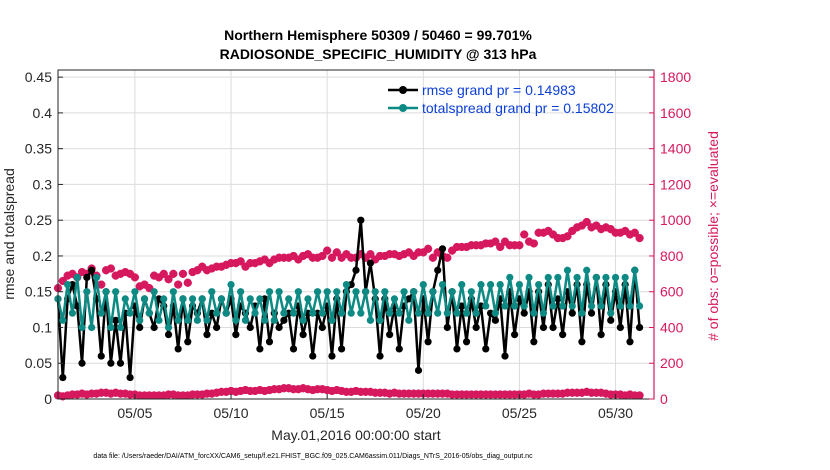 This screenshot has height=470, width=830. Describe the element at coordinates (423, 413) in the screenshot. I see `x-tick-label: 05/20` at that location.